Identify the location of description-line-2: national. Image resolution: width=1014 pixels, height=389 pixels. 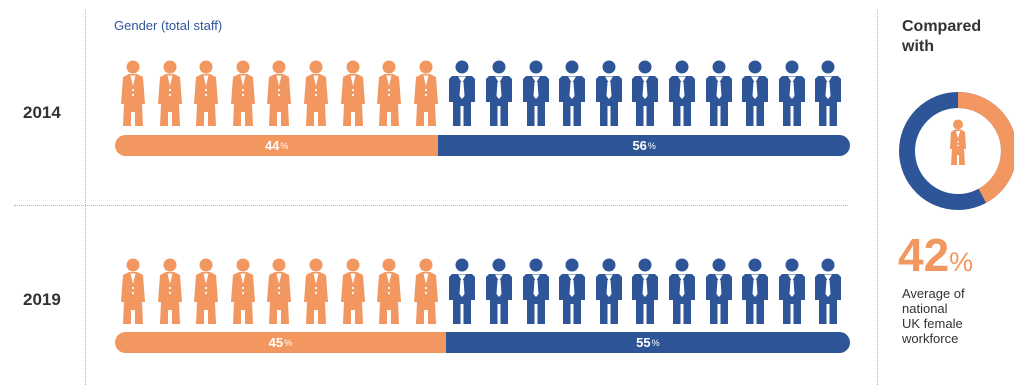
(925, 308).